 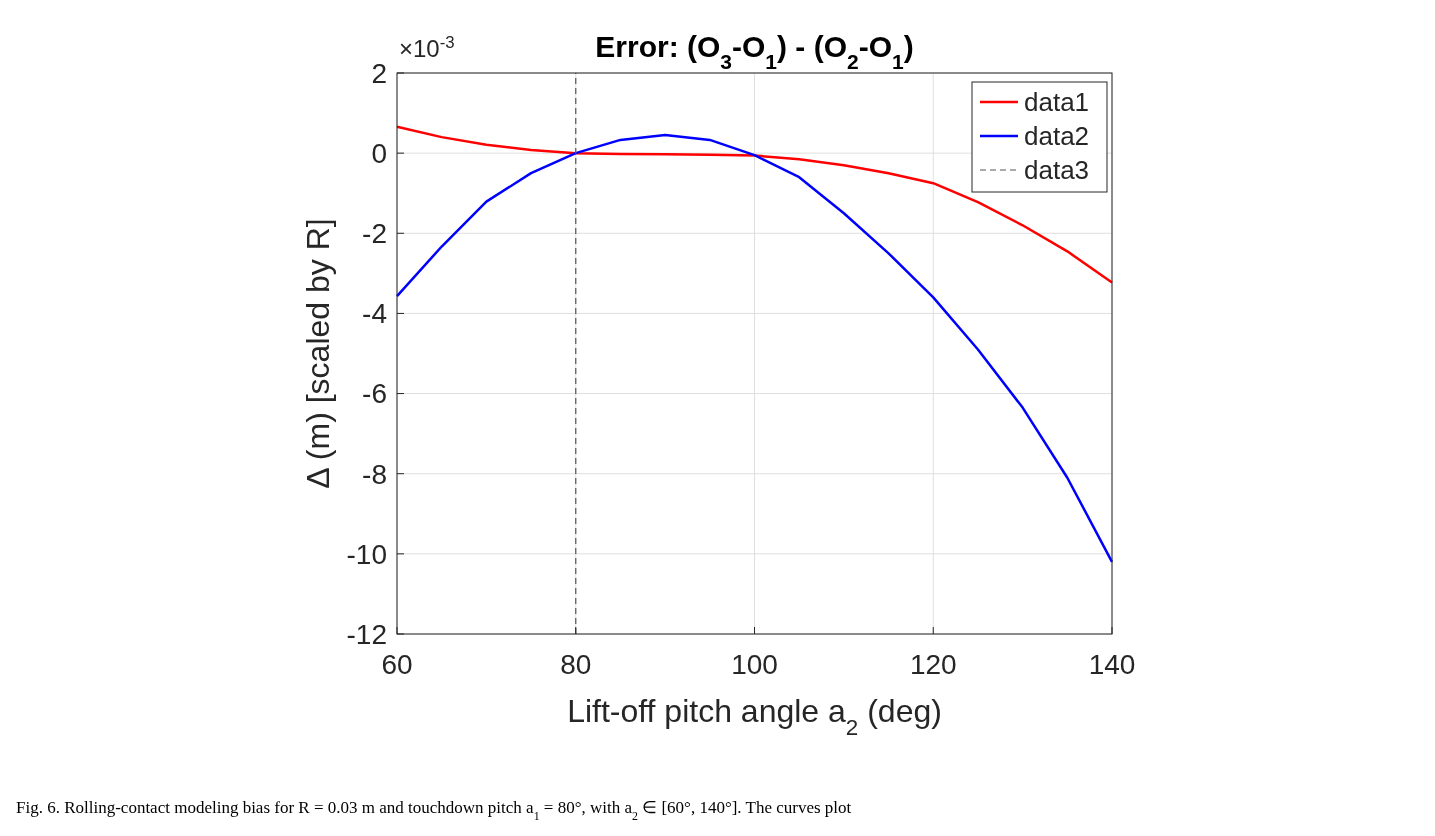 I want to click on y-axis-title: Δ (m) [scaled by R], so click(x=318, y=353).